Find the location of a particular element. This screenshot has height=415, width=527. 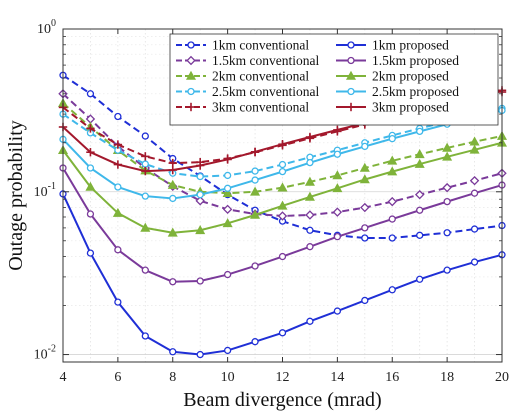

y-tick-label: 10⁻¹ is located at coordinates (45, 190).